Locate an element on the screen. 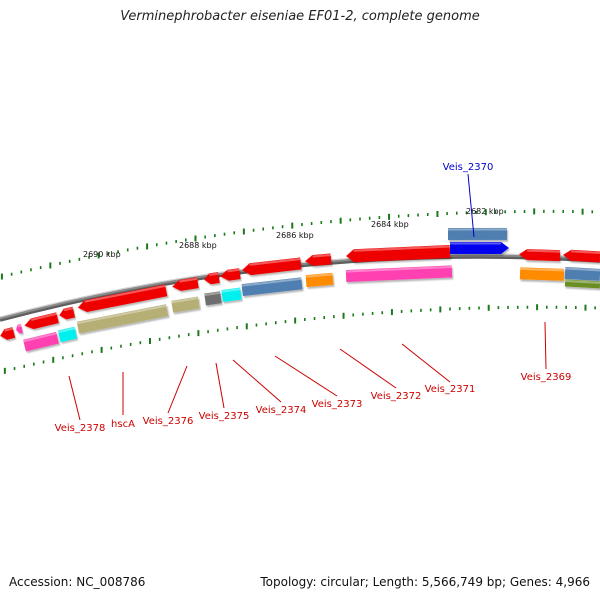 The width and height of the screenshot is (600, 600). cog-veis-2378-shine is located at coordinates (40, 337).